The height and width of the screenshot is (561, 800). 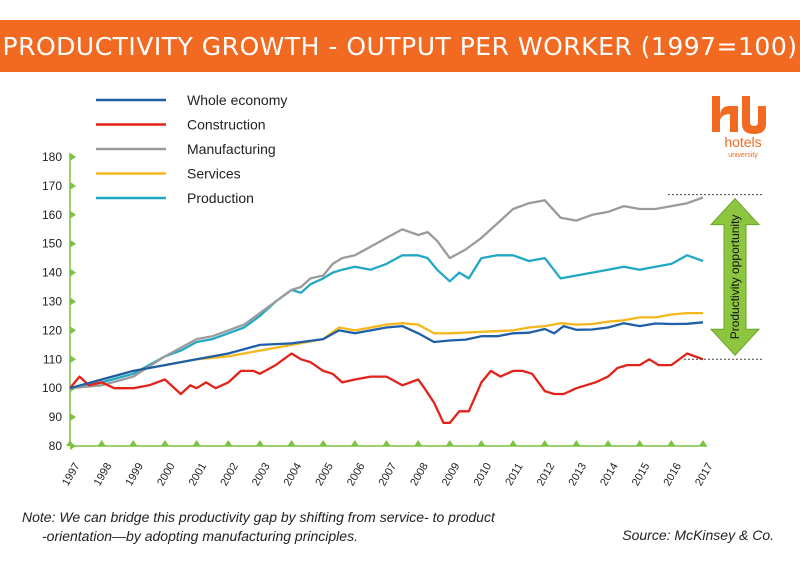 I want to click on y-tick-label: 180, so click(x=52, y=157).